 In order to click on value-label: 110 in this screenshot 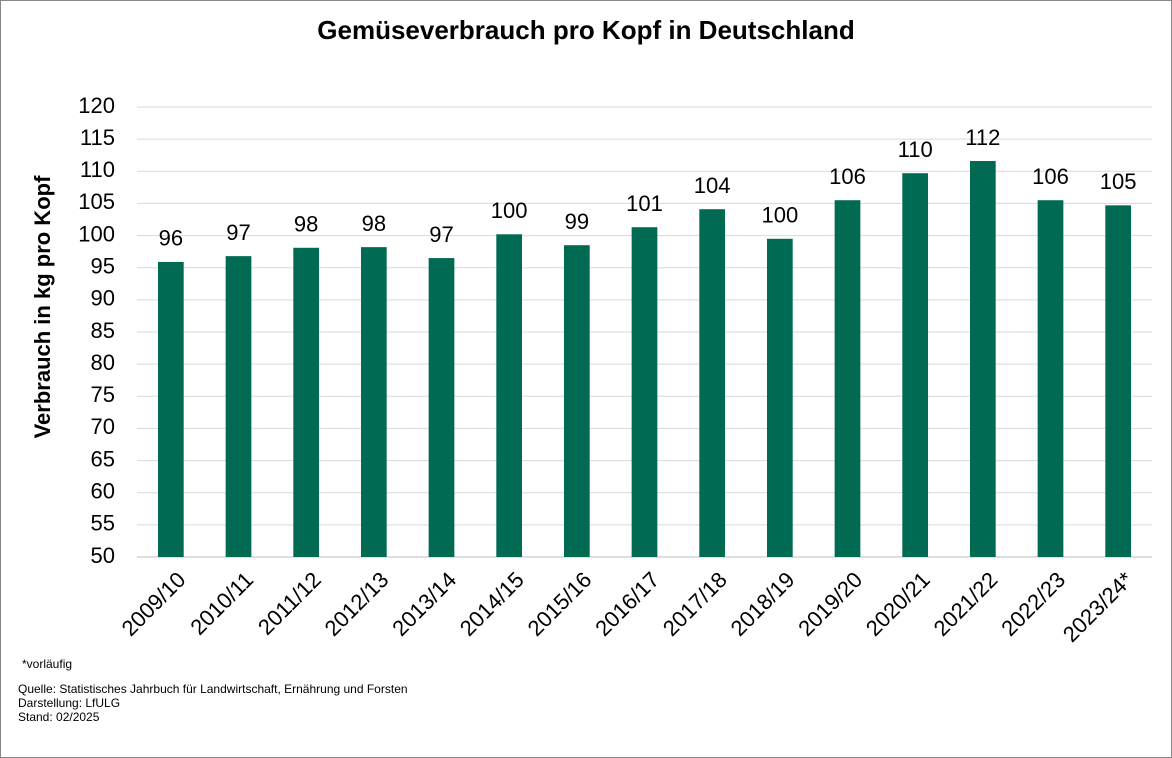, I will do `click(915, 149)`.